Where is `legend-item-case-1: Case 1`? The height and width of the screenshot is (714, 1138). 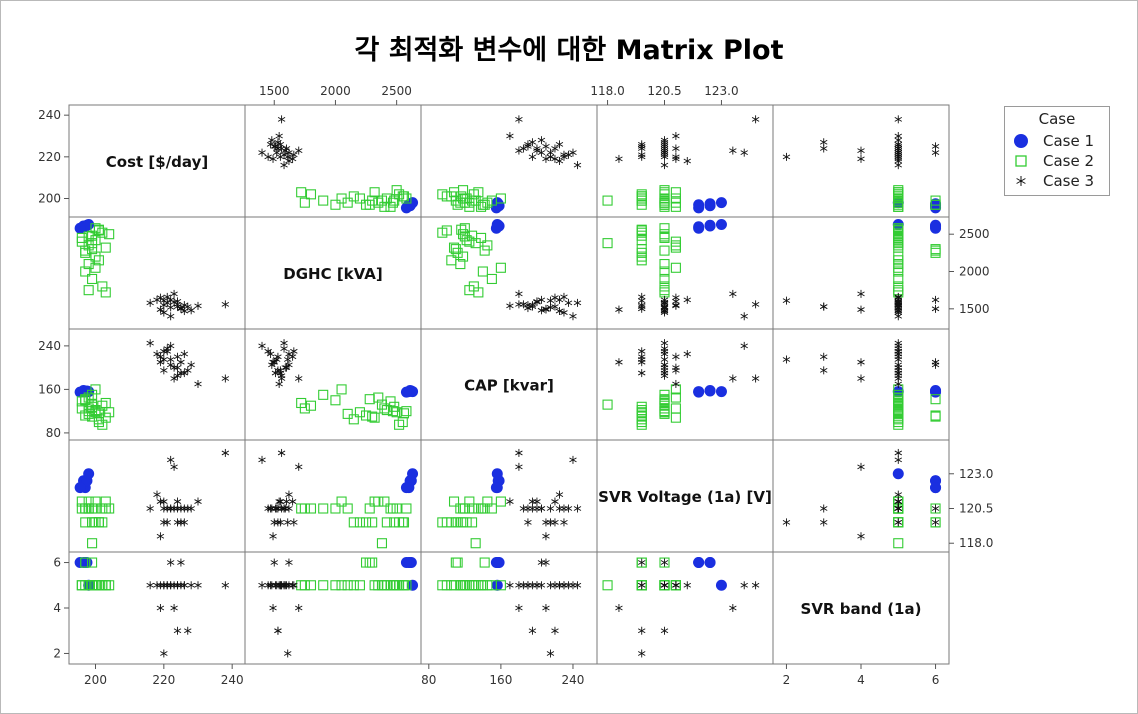 legend-item-case-1: Case 1 is located at coordinates (1061, 141).